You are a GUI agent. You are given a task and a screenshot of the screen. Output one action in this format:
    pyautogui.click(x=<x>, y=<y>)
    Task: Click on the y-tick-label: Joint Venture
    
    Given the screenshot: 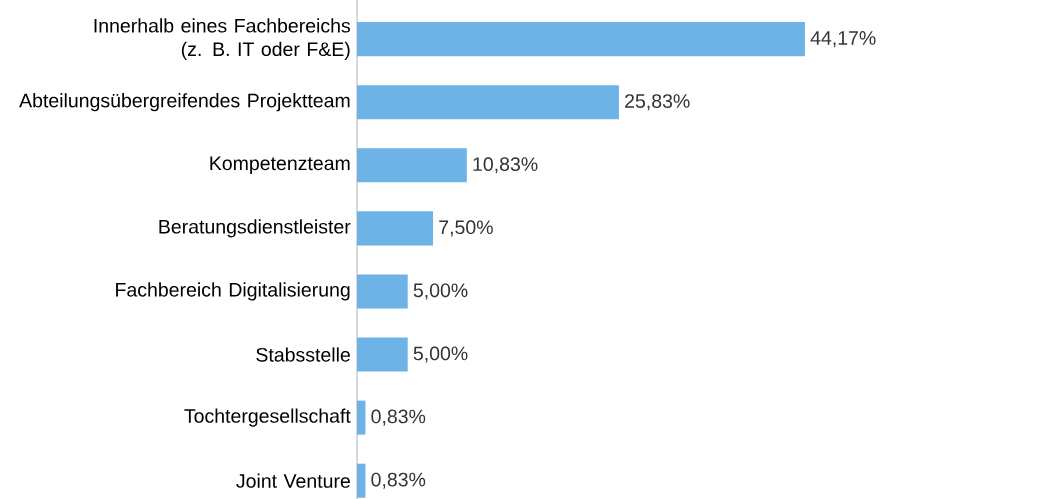 What is the action you would take?
    pyautogui.click(x=293, y=480)
    